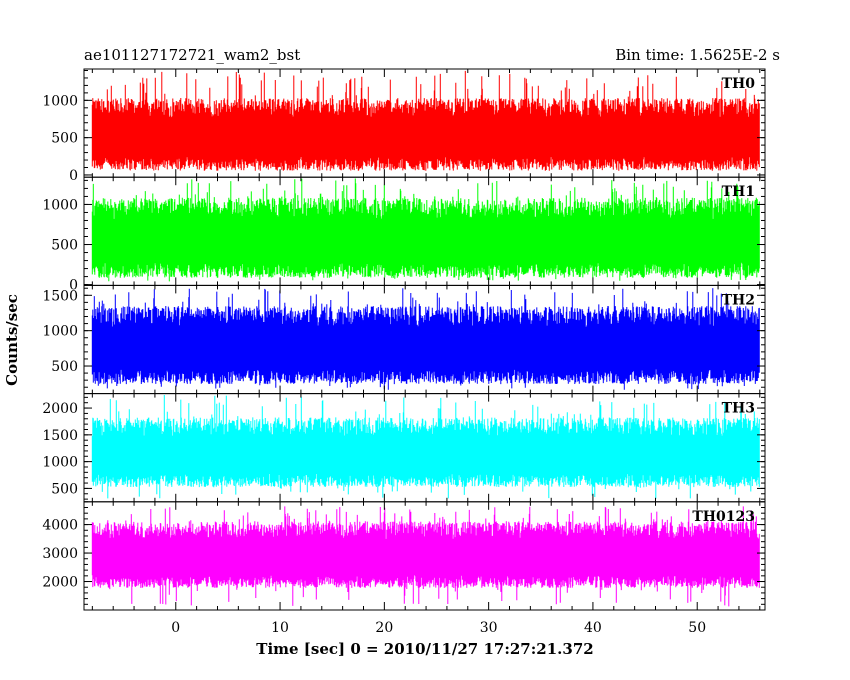 The height and width of the screenshot is (680, 850). I want to click on panel-frame-th0123, so click(424, 556).